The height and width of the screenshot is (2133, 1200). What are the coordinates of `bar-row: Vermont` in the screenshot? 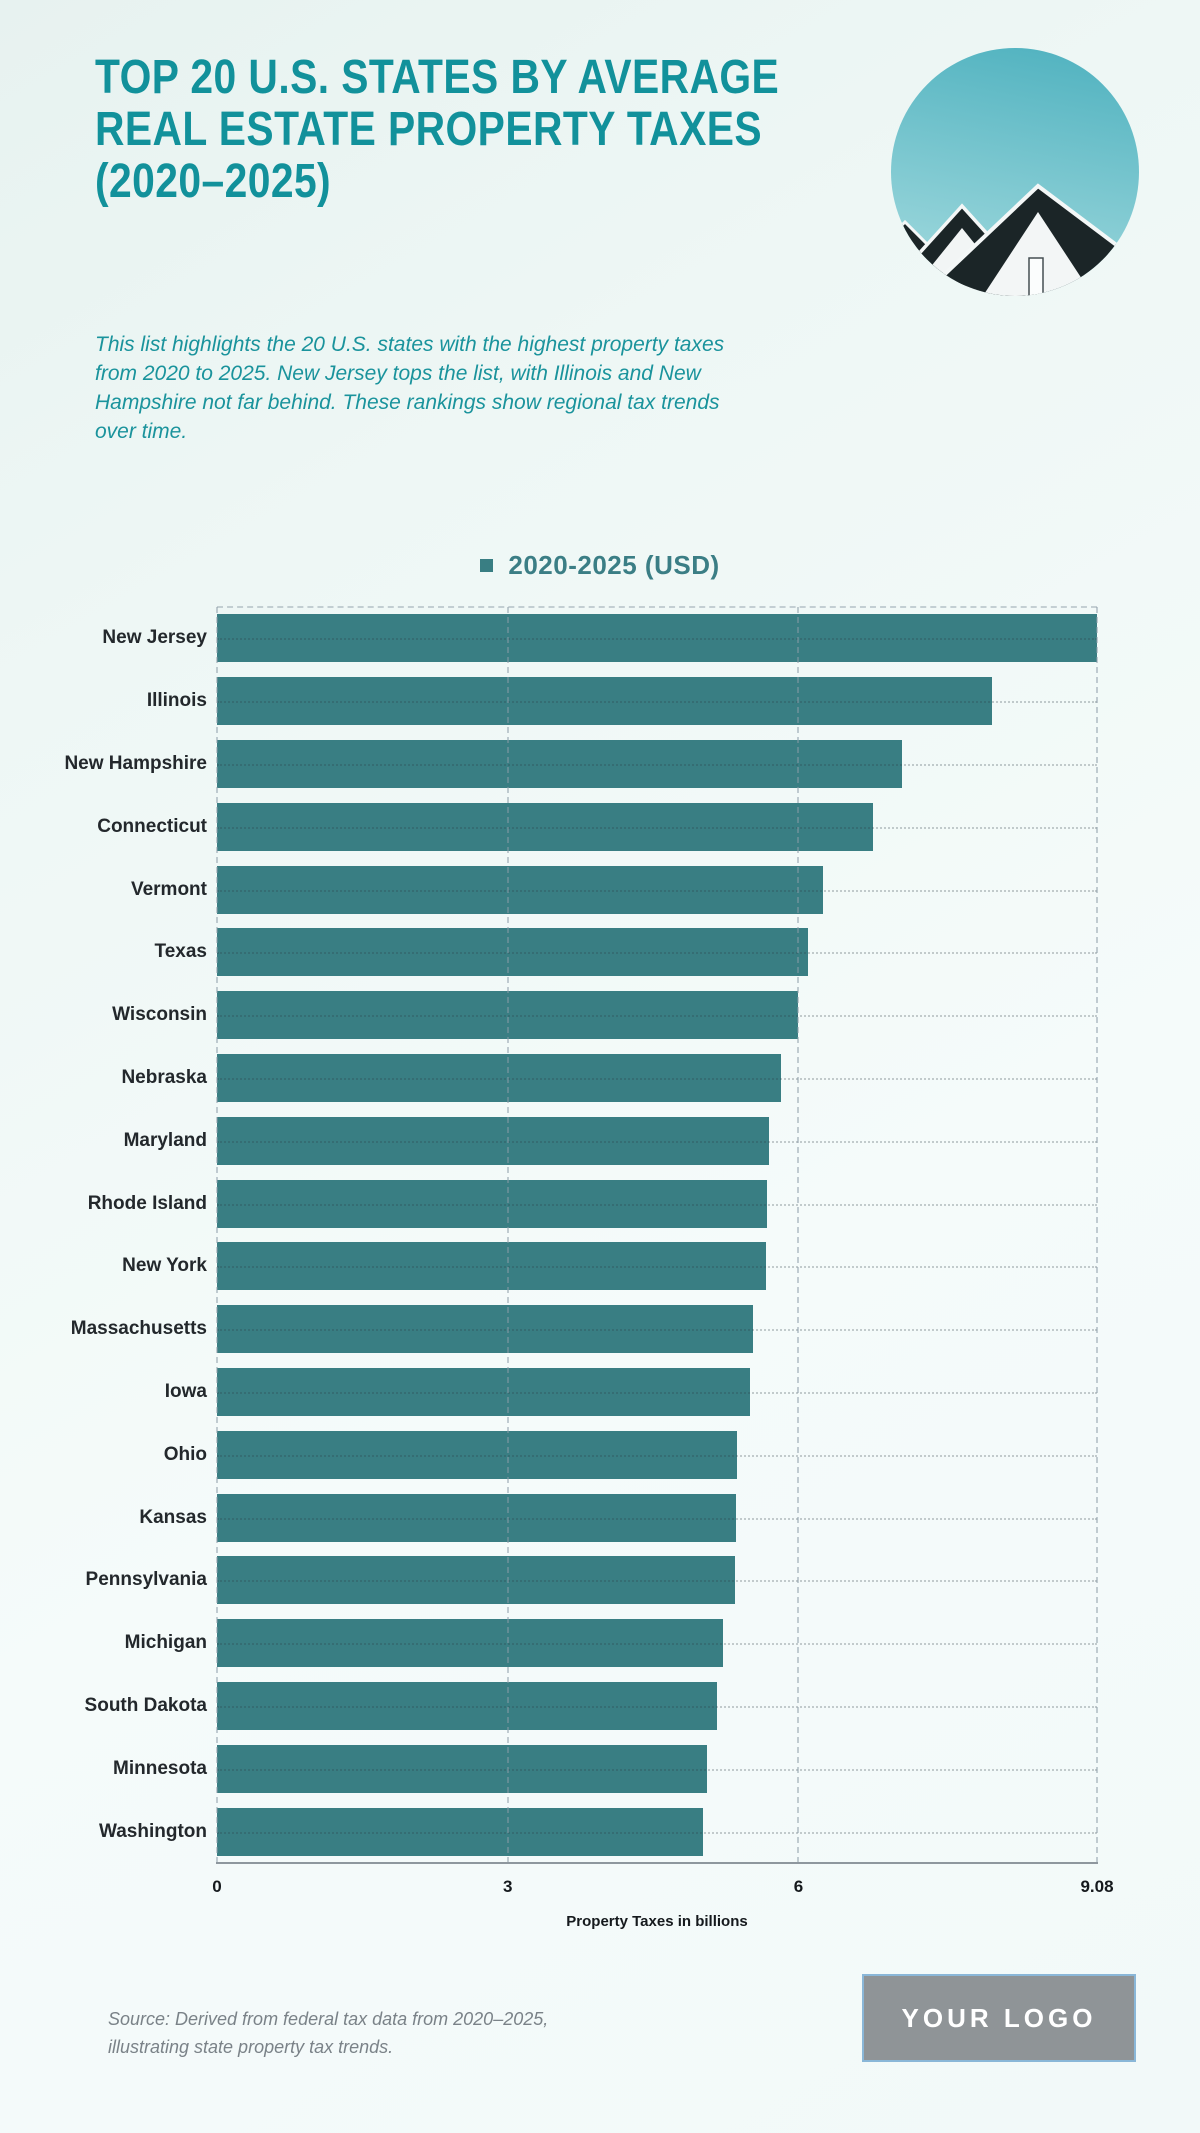 It's located at (600, 889).